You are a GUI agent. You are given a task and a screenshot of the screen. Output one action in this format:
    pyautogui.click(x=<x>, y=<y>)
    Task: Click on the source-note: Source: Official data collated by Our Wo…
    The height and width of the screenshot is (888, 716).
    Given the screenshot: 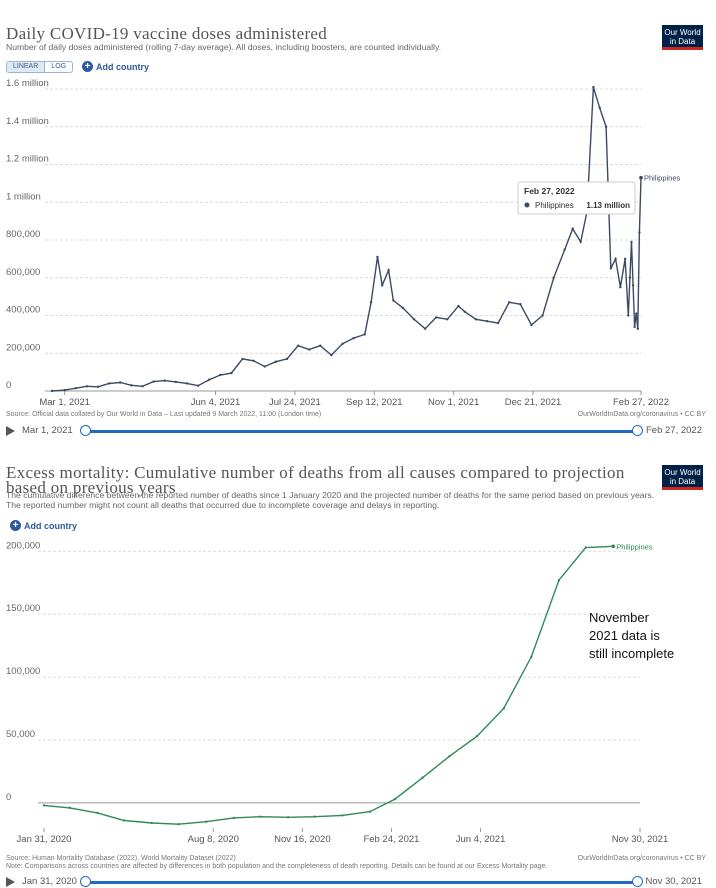 What is the action you would take?
    pyautogui.click(x=164, y=414)
    